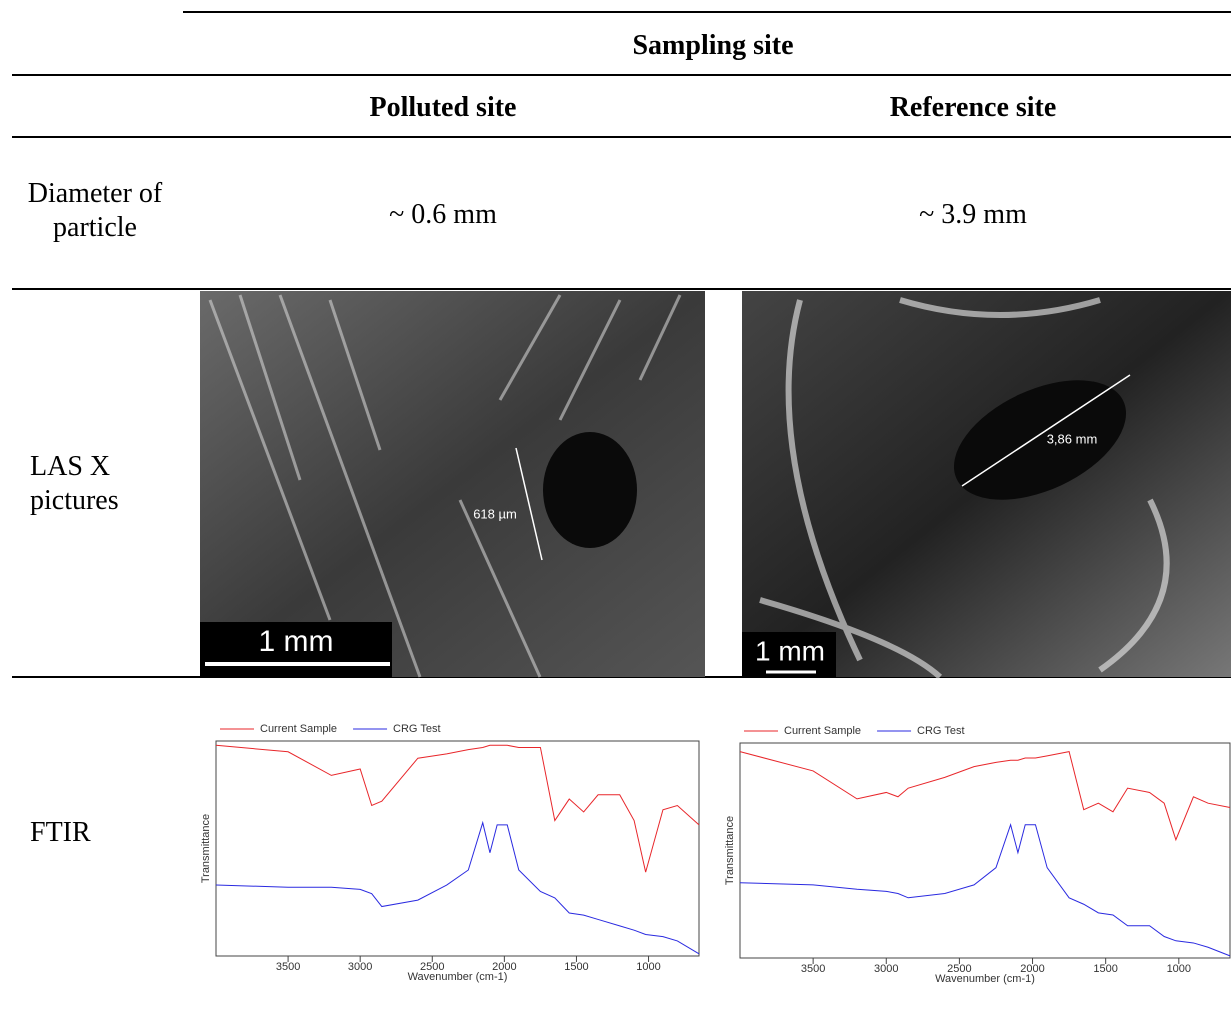  I want to click on measurement-label: 3,86 mm, so click(1072, 438).